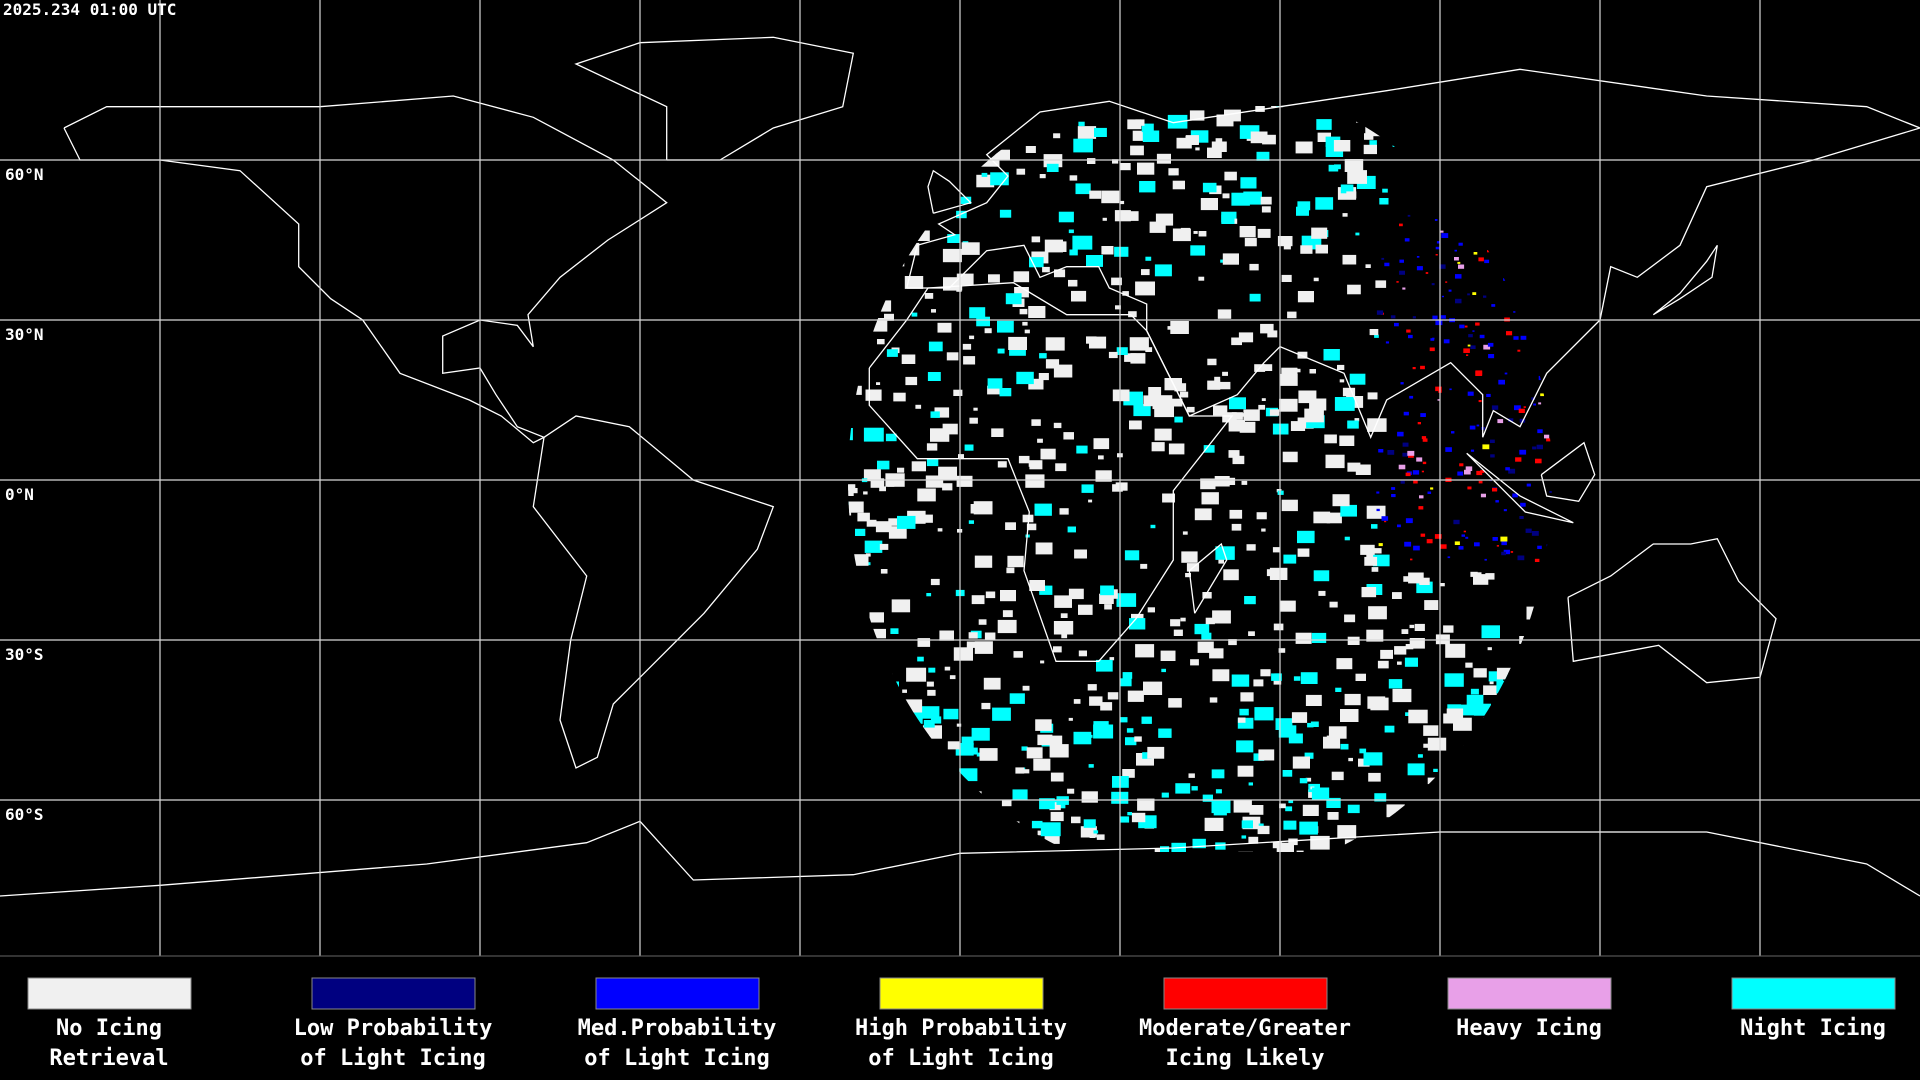  Describe the element at coordinates (1529, 993) in the screenshot. I see `legend-swatch` at that location.